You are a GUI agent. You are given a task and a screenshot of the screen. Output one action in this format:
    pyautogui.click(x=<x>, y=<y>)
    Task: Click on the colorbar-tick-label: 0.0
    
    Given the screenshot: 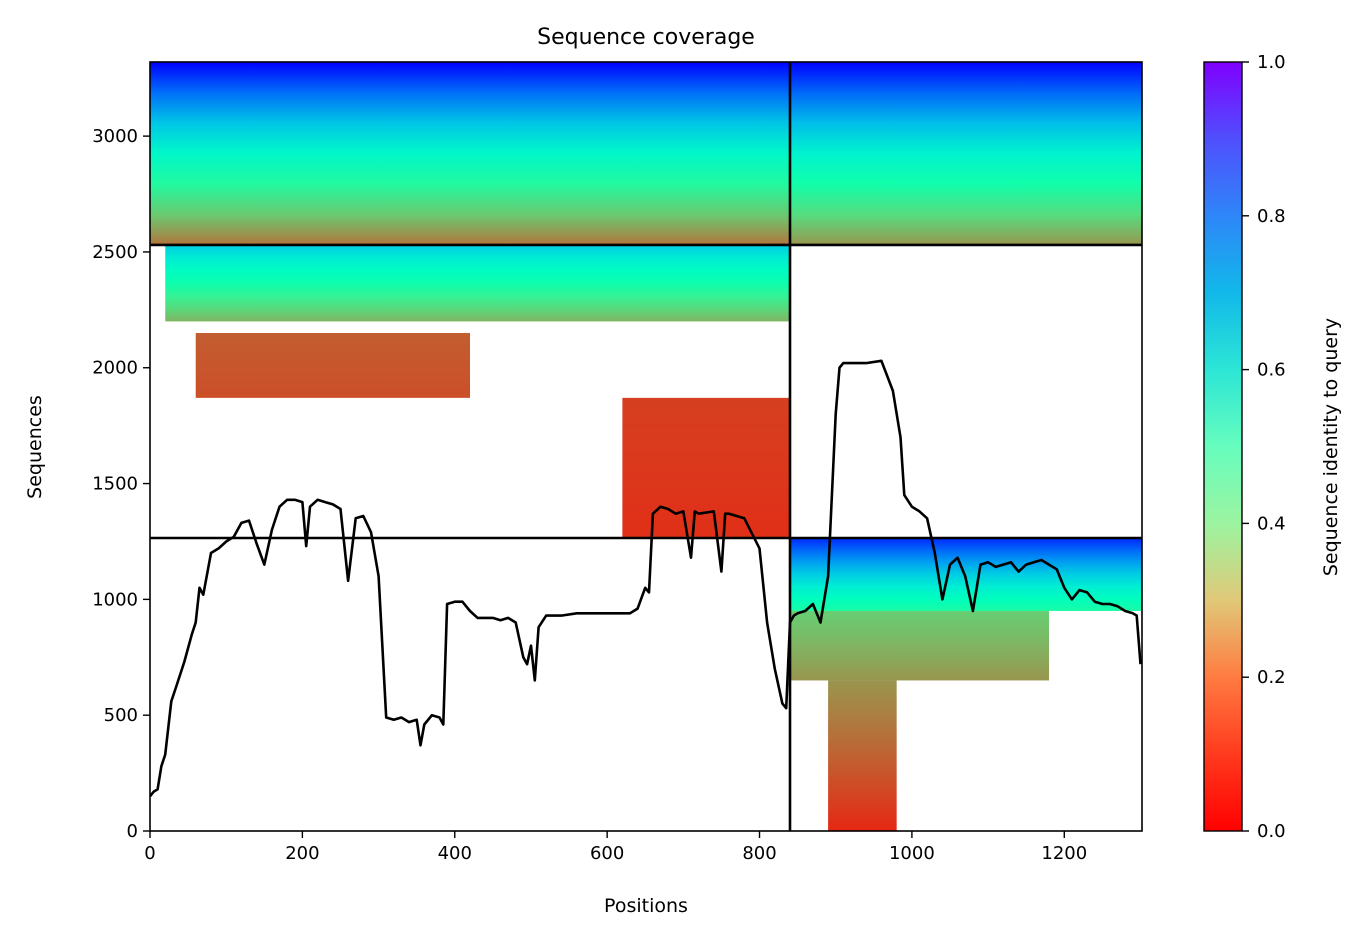 What is the action you would take?
    pyautogui.click(x=1271, y=831)
    